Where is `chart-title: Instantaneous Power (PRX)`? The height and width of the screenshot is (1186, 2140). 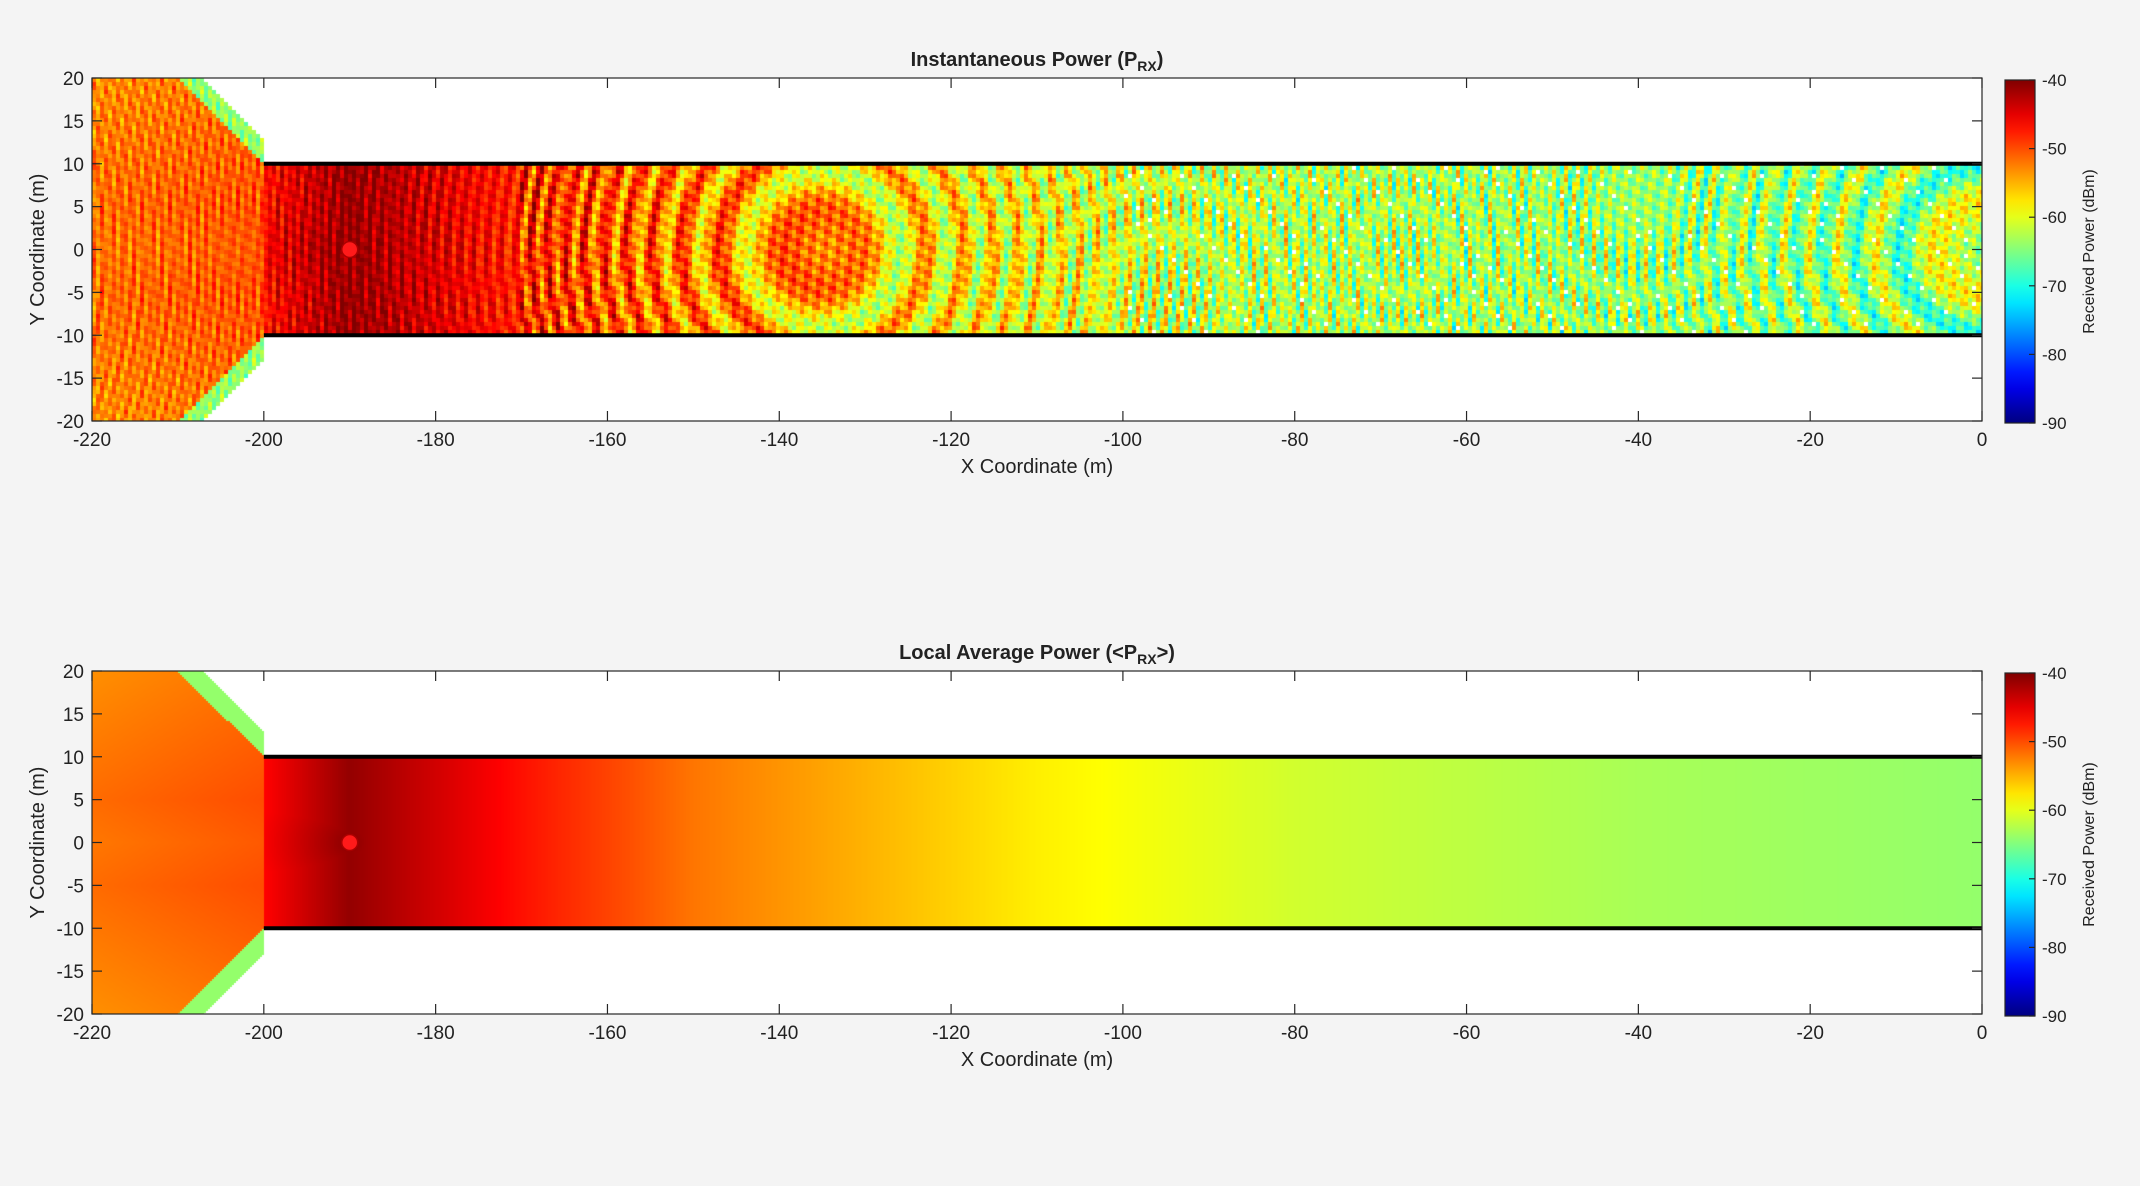
chart-title: Instantaneous Power (PRX) is located at coordinates (1037, 61).